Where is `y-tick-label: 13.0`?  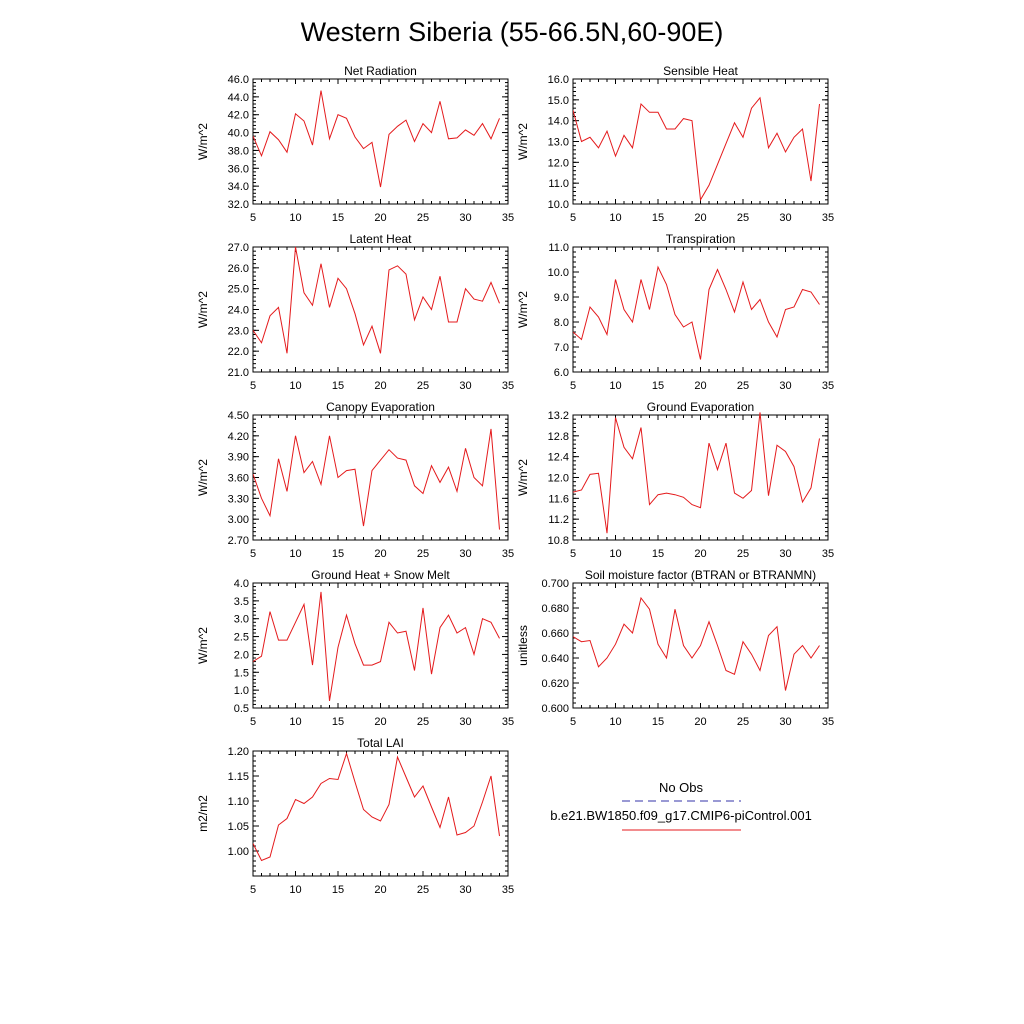
y-tick-label: 13.0 is located at coordinates (558, 143).